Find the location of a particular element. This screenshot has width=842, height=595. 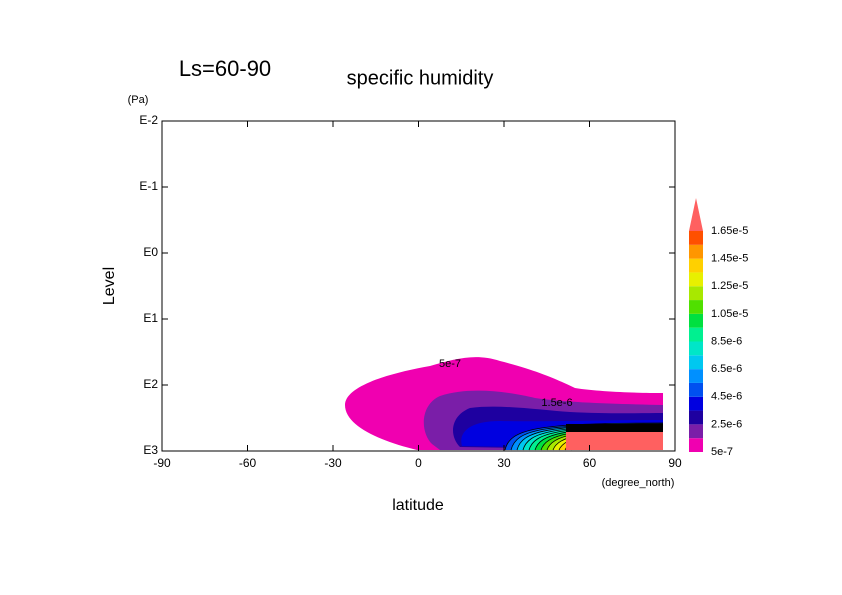

colorbar-label: 6.5e-6 is located at coordinates (726, 369).